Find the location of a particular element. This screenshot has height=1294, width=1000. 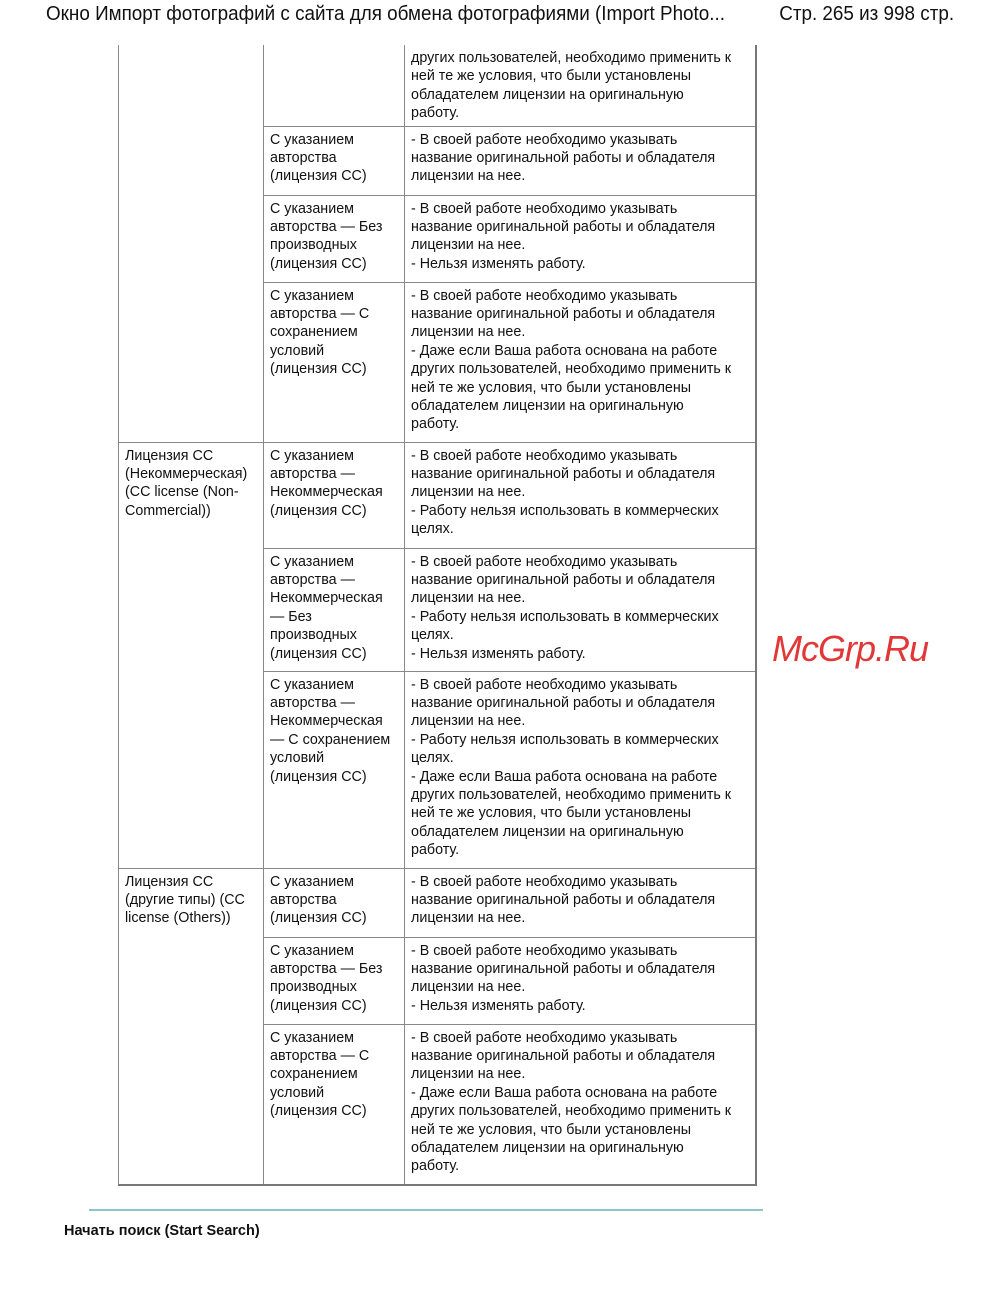

watermark-logo: McGrp.Ru is located at coordinates (850, 648).